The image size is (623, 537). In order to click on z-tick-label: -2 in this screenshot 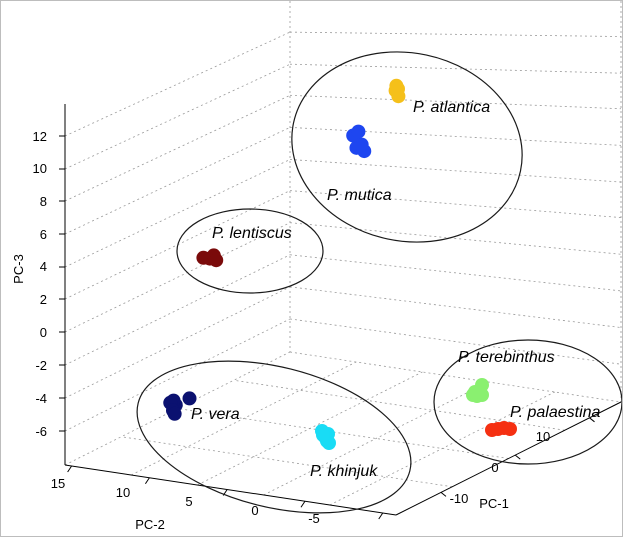, I will do `click(41, 365)`.